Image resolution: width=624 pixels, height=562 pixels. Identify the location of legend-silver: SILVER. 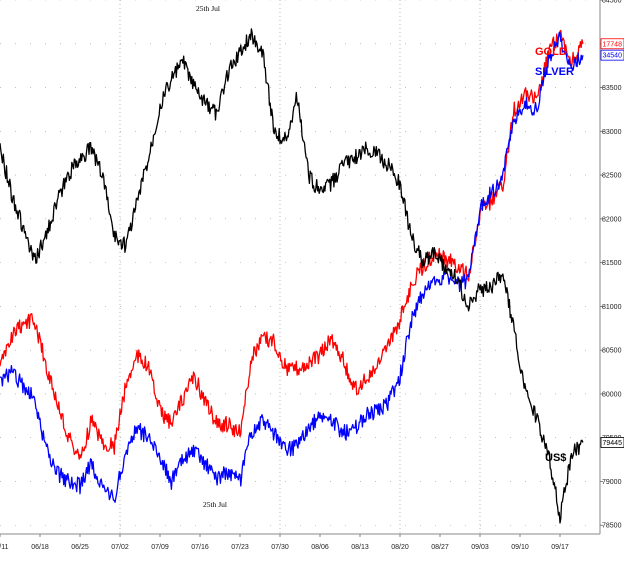
(554, 72).